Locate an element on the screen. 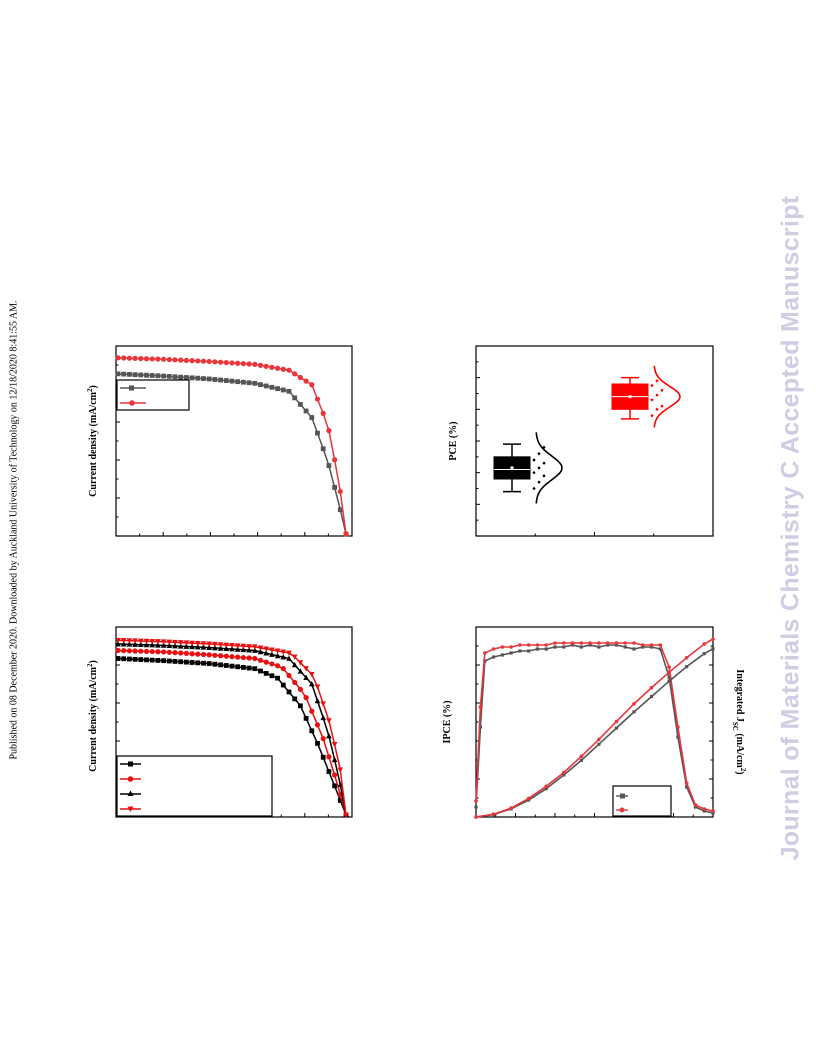  legend-box is located at coordinates (153, 395).